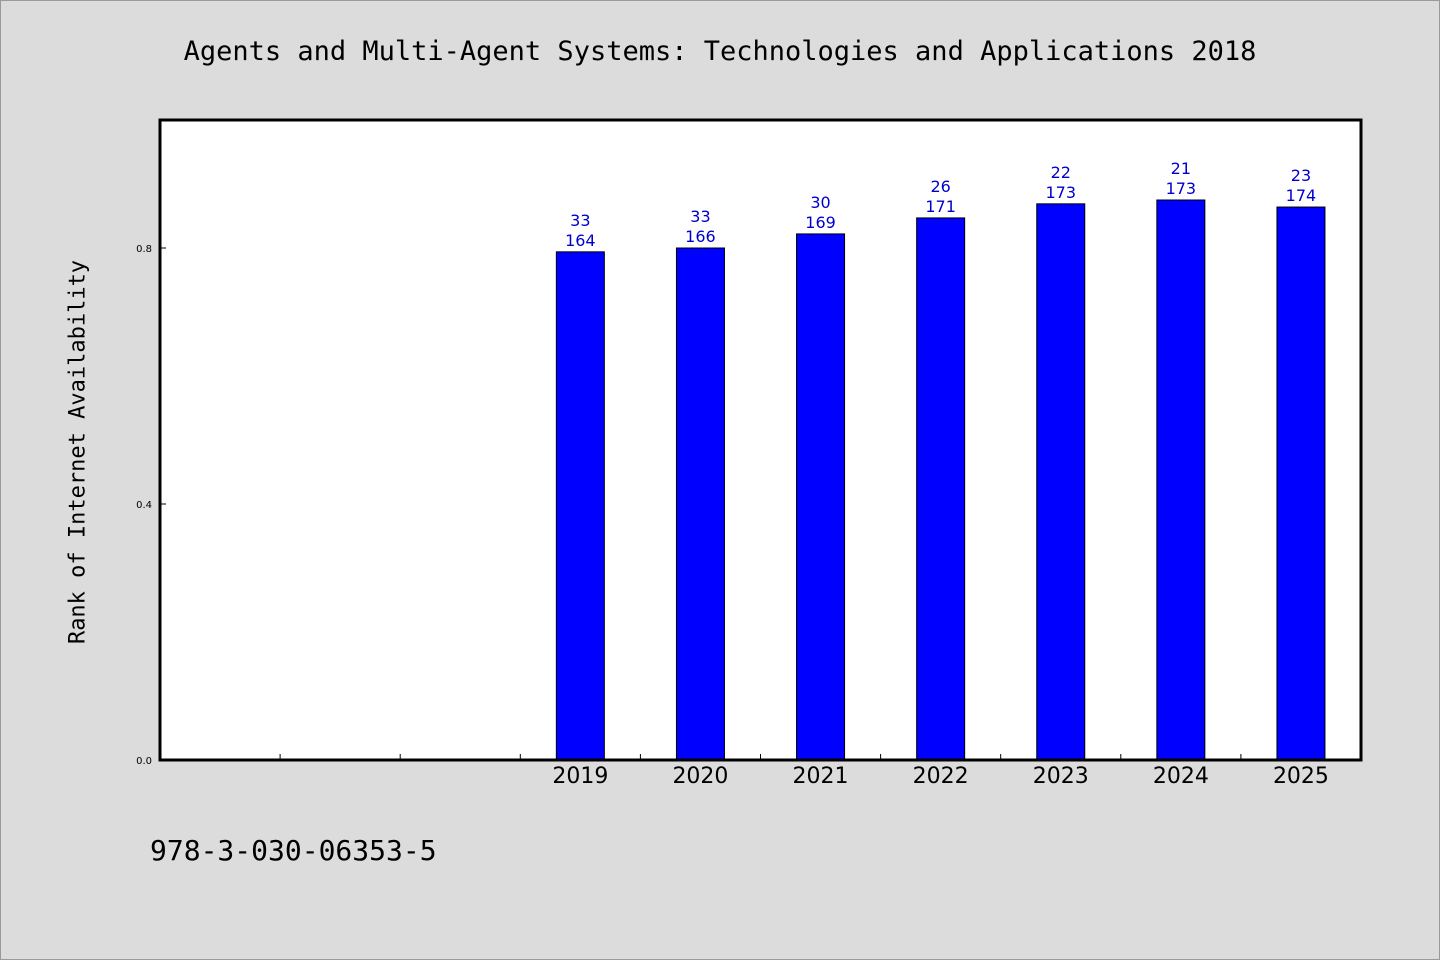 The width and height of the screenshot is (1440, 960). I want to click on bar-2021, so click(821, 497).